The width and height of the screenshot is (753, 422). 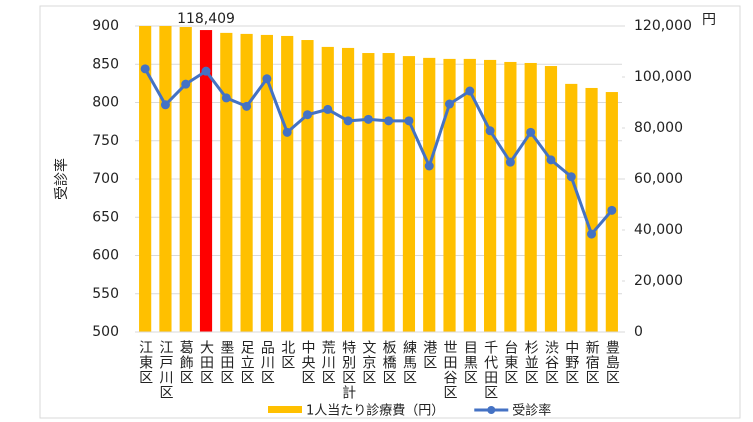 What do you see at coordinates (285, 409) in the screenshot?
I see `legend-swatch` at bounding box center [285, 409].